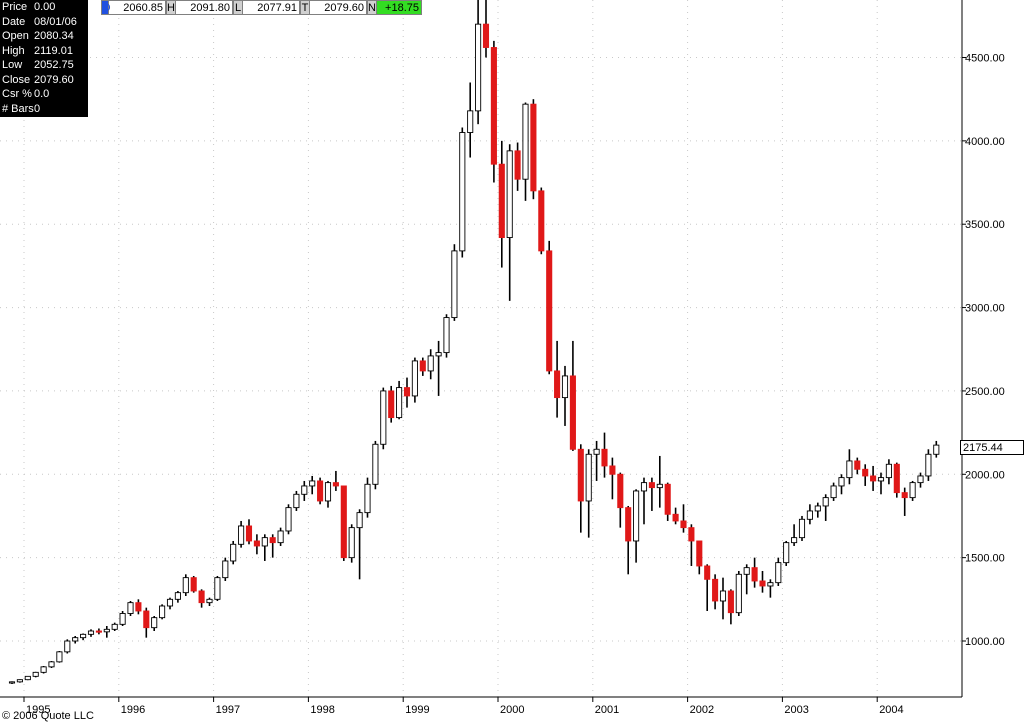  Describe the element at coordinates (42, 94) in the screenshot. I see `info-value: 0.0` at that location.